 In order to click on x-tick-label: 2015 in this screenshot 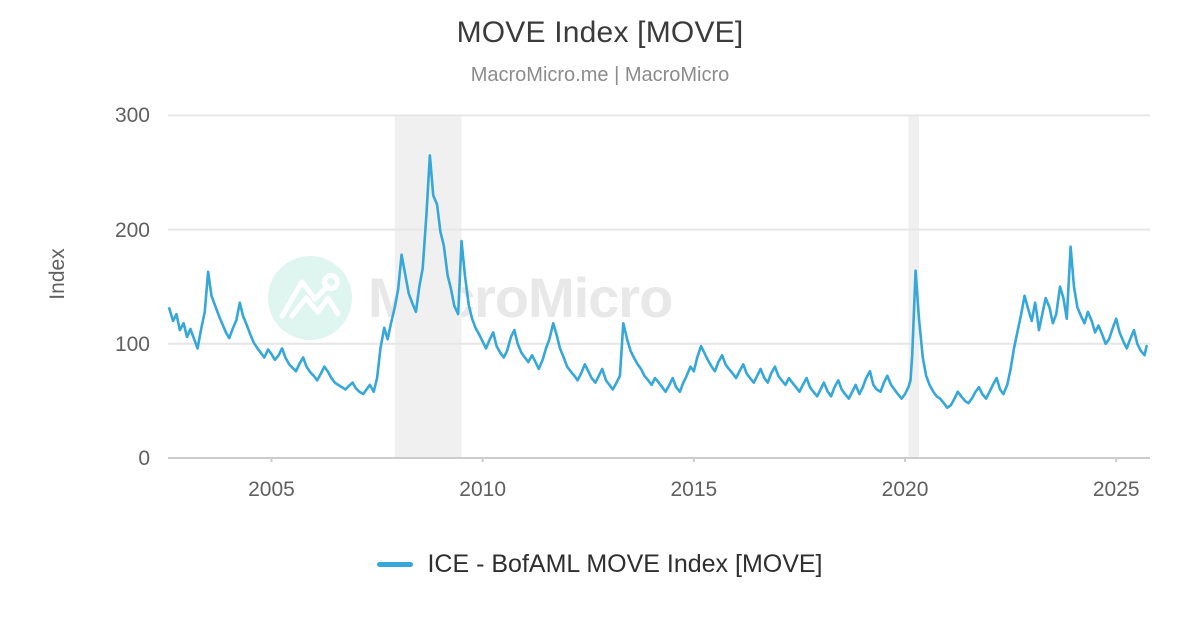, I will do `click(694, 489)`.